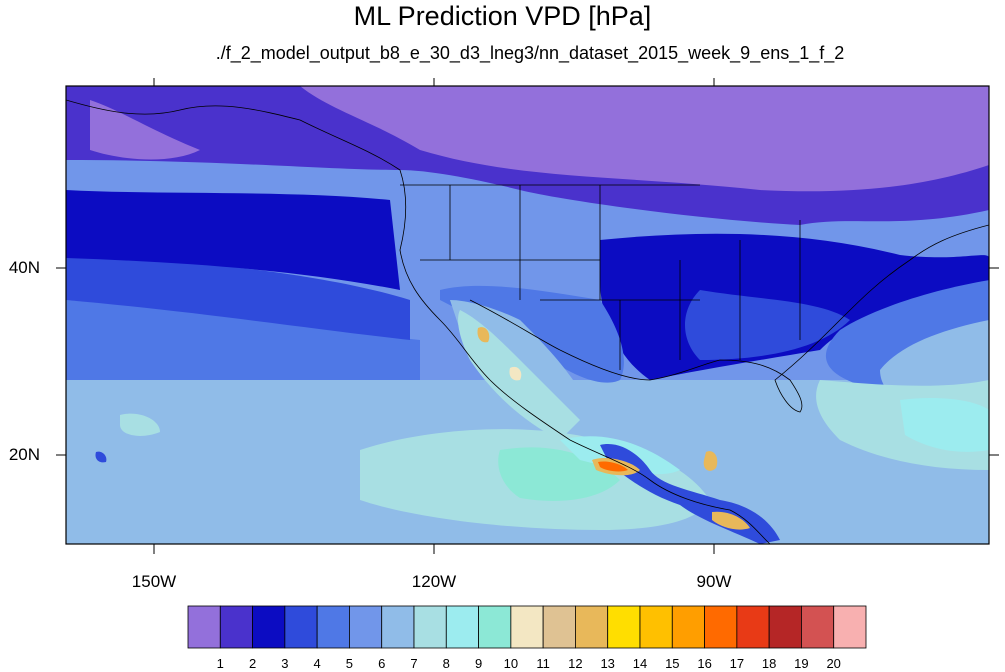 This screenshot has height=672, width=1005. I want to click on field-hotspot-b, so click(710, 461).